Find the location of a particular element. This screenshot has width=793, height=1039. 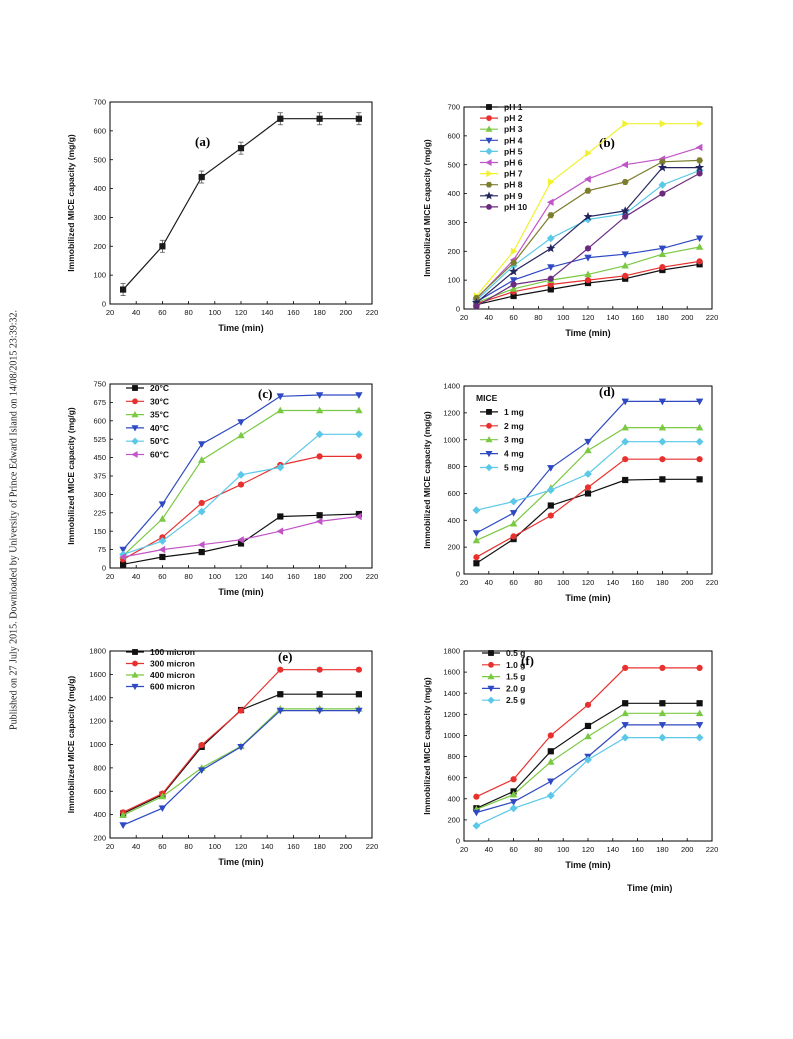

legend-label: 20°C is located at coordinates (159, 388).